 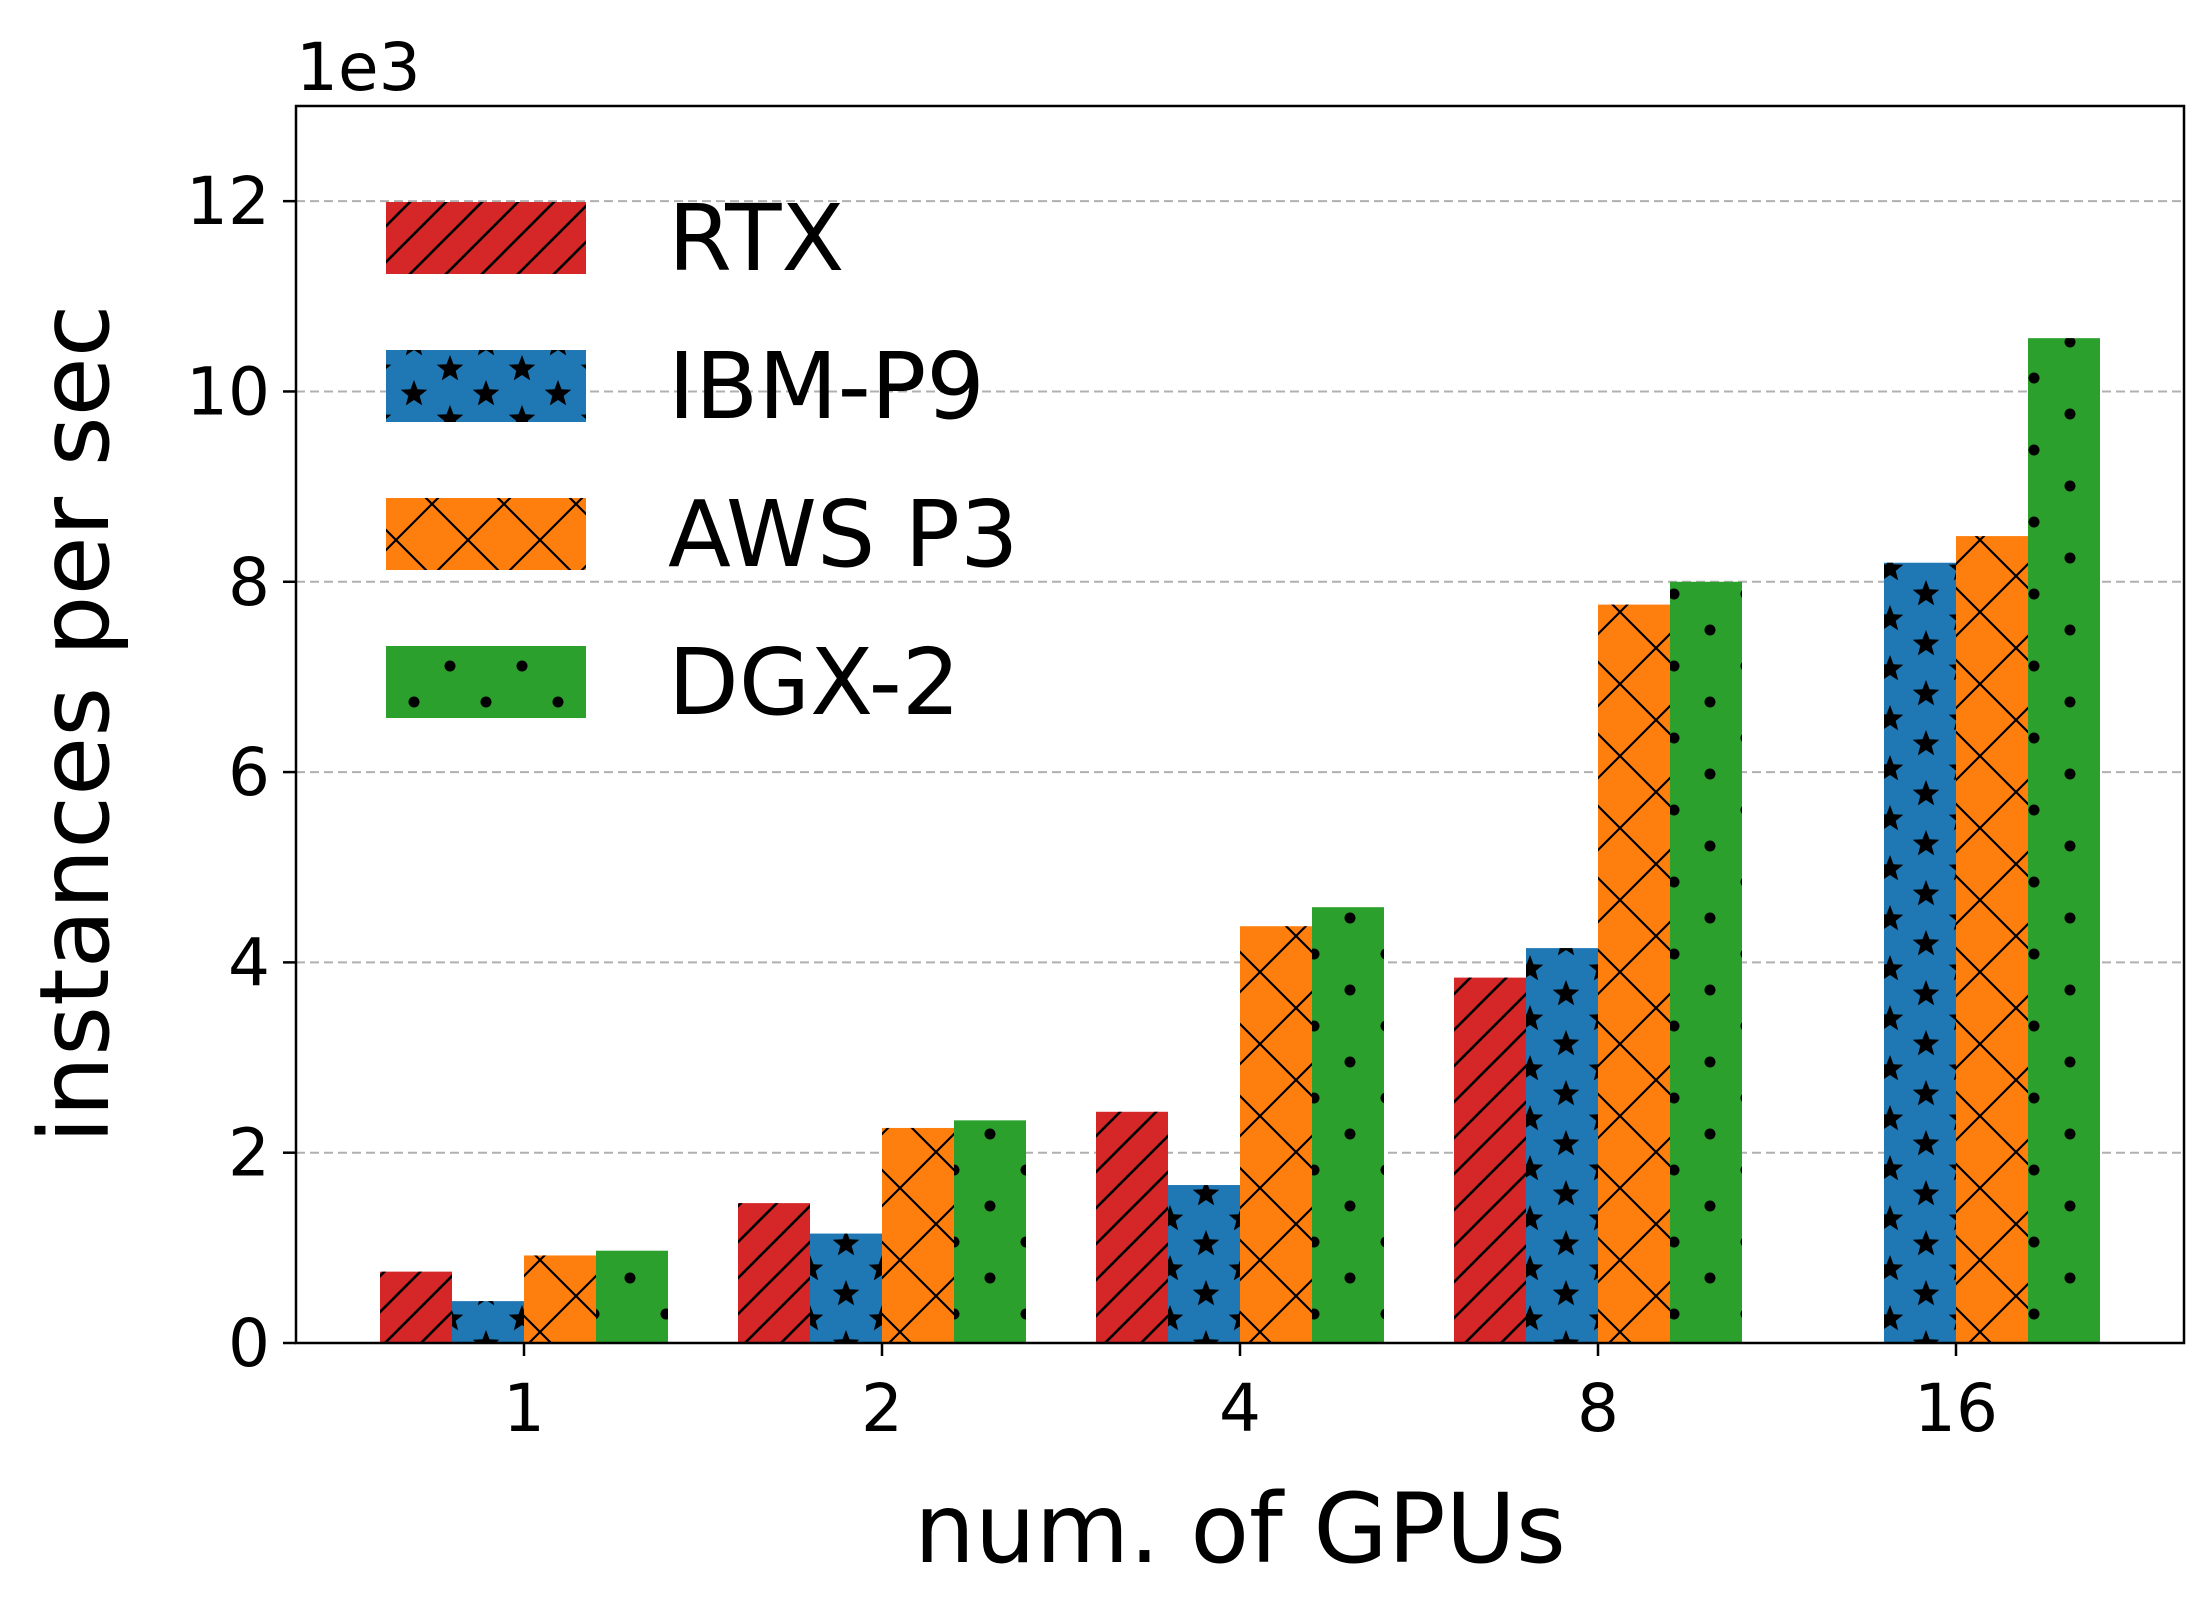 I want to click on legend-item-dgx-2: DGX-2, so click(x=673, y=682).